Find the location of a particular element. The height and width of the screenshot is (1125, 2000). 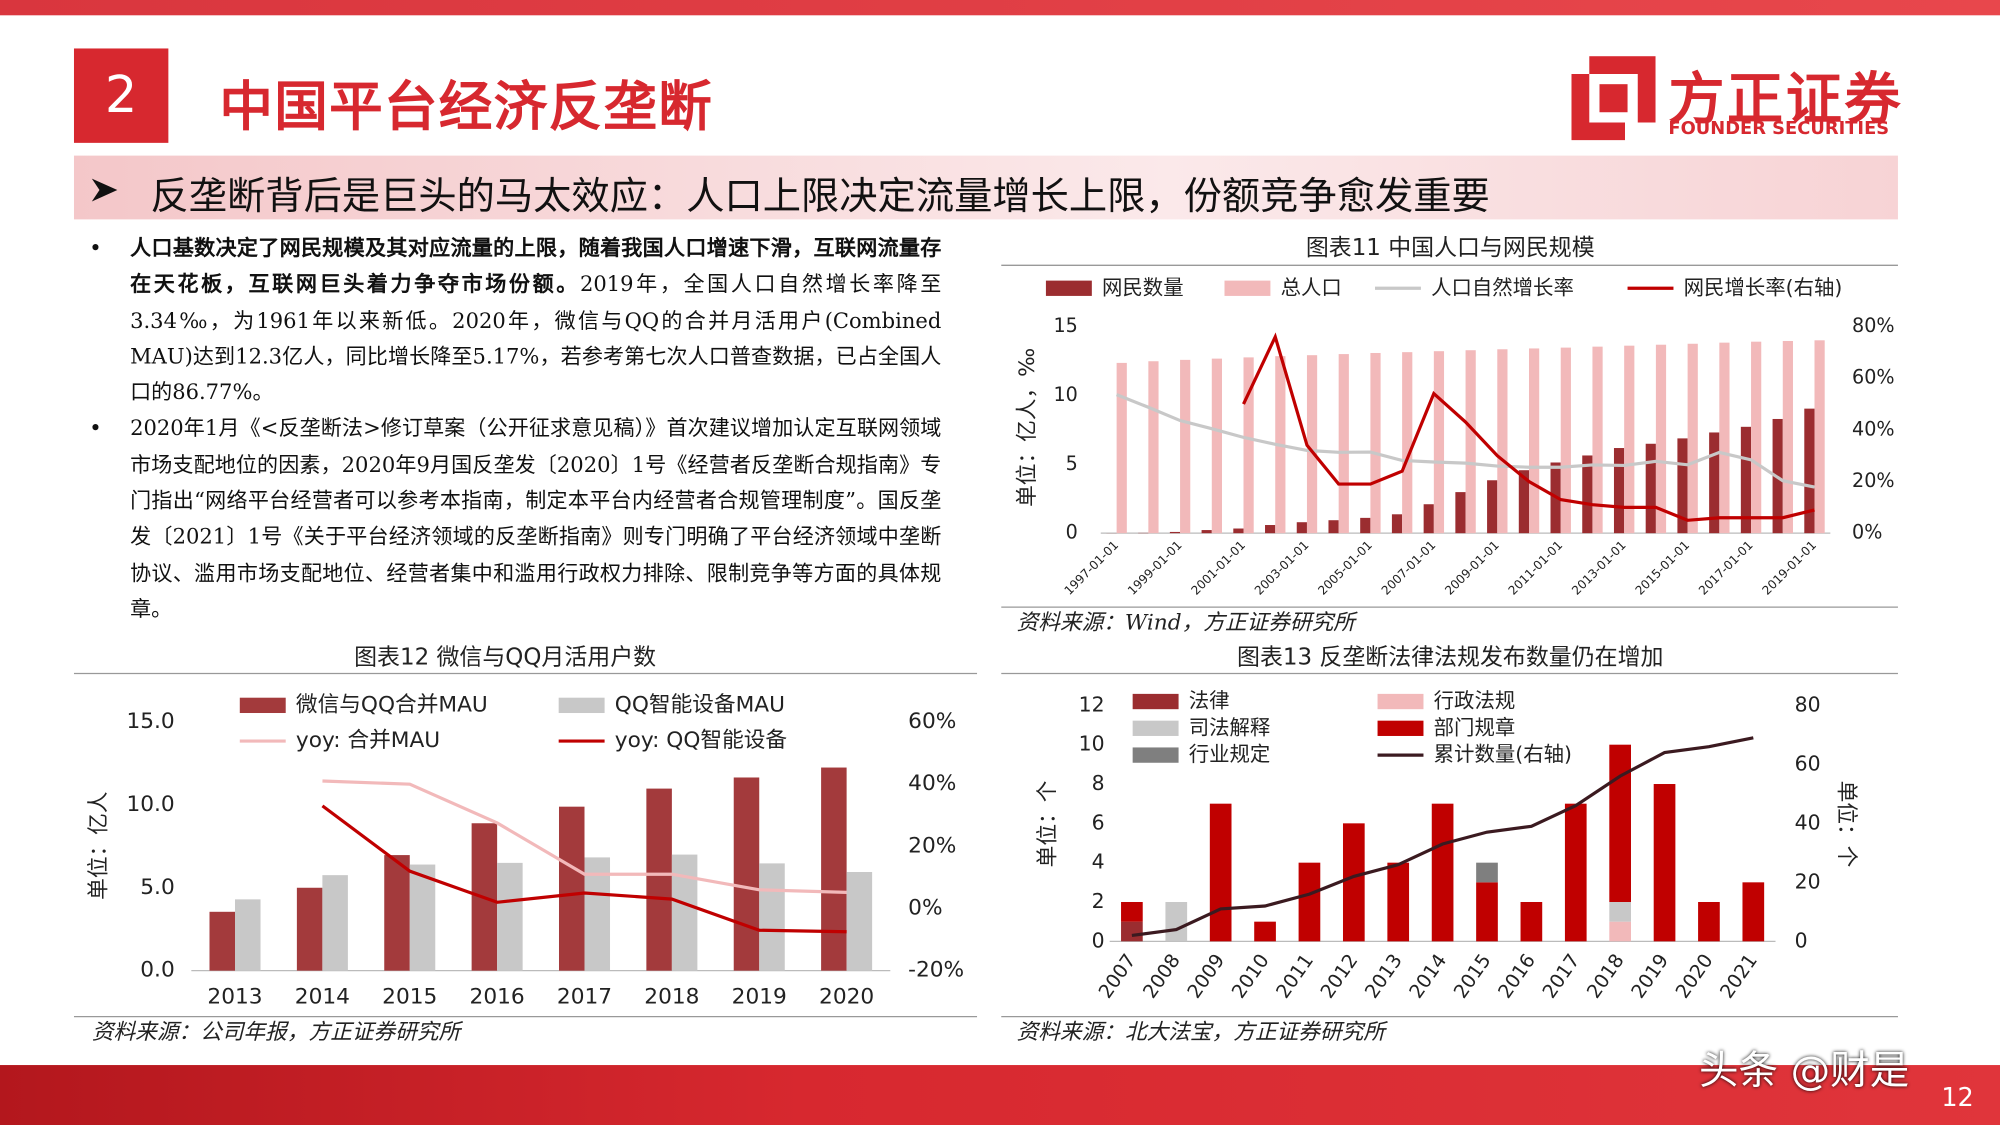

y-axis-label: 单位：亿人 is located at coordinates (98, 845).